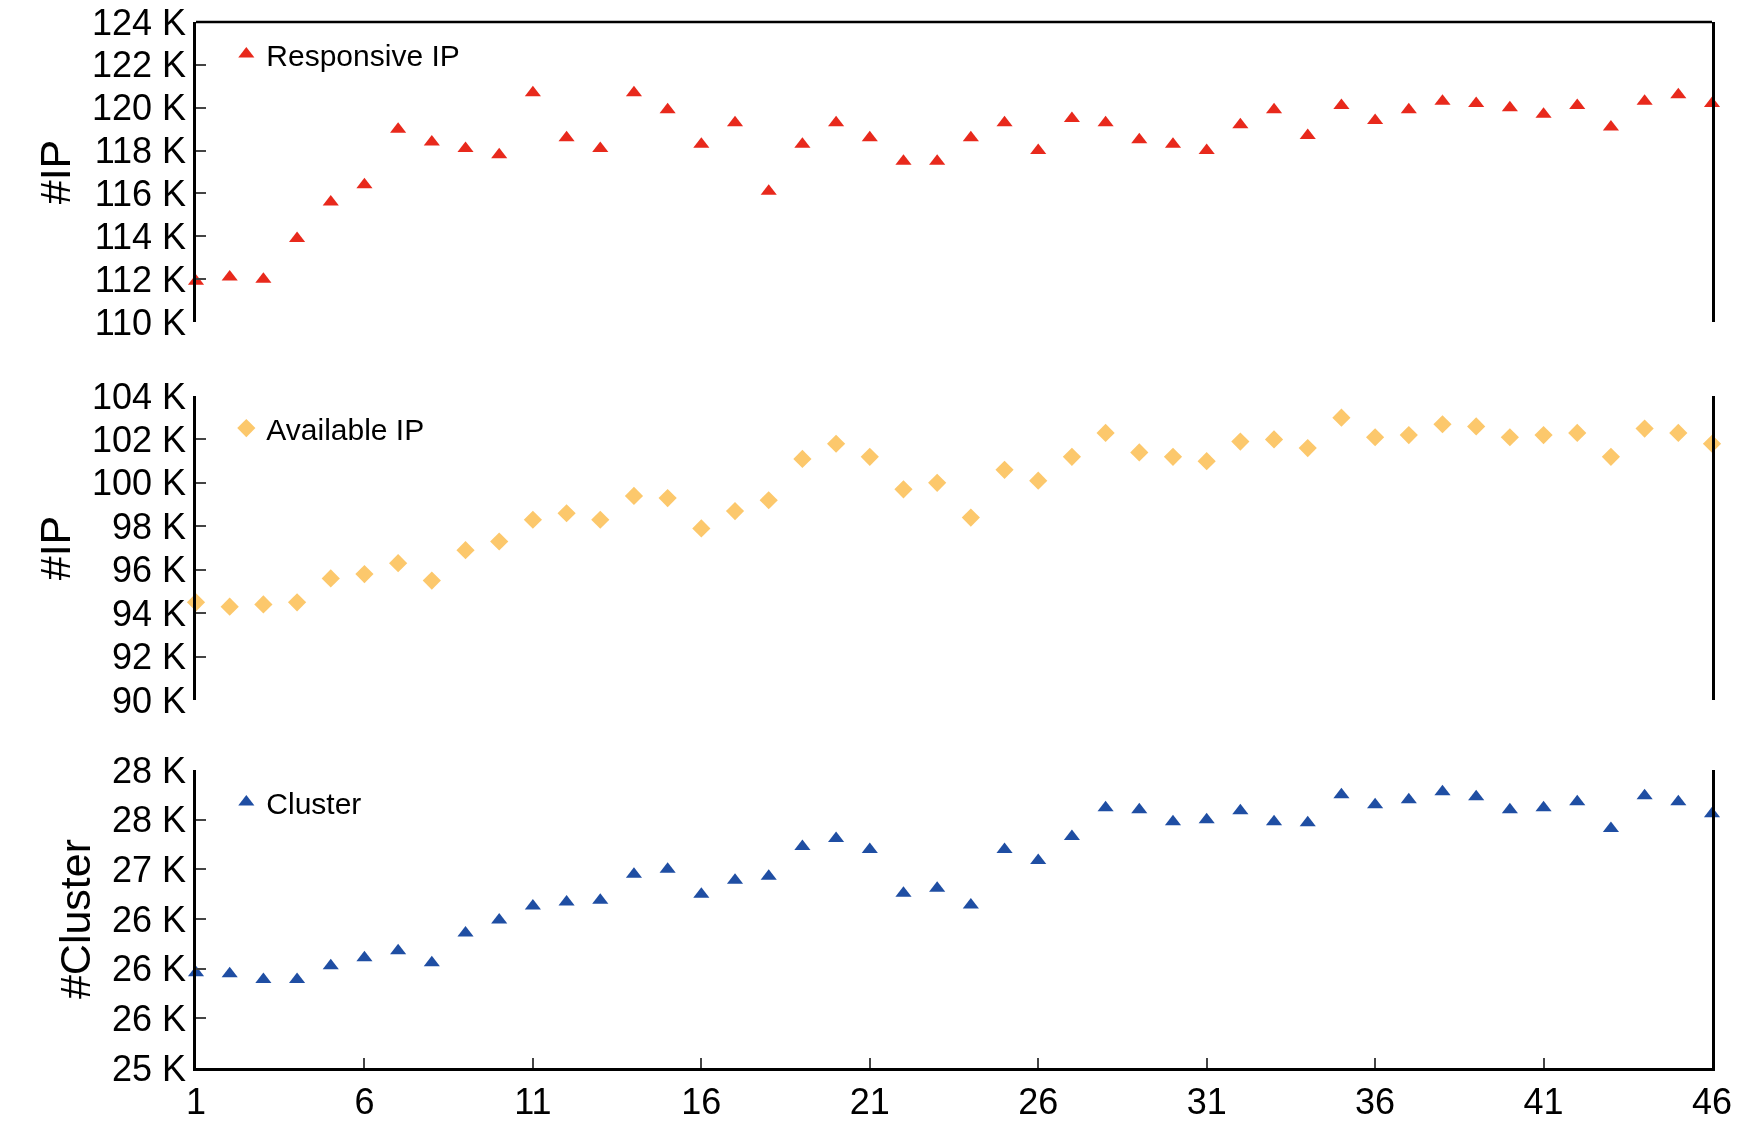 This screenshot has width=1760, height=1124. I want to click on y-tick-label: 96 K, so click(149, 570).